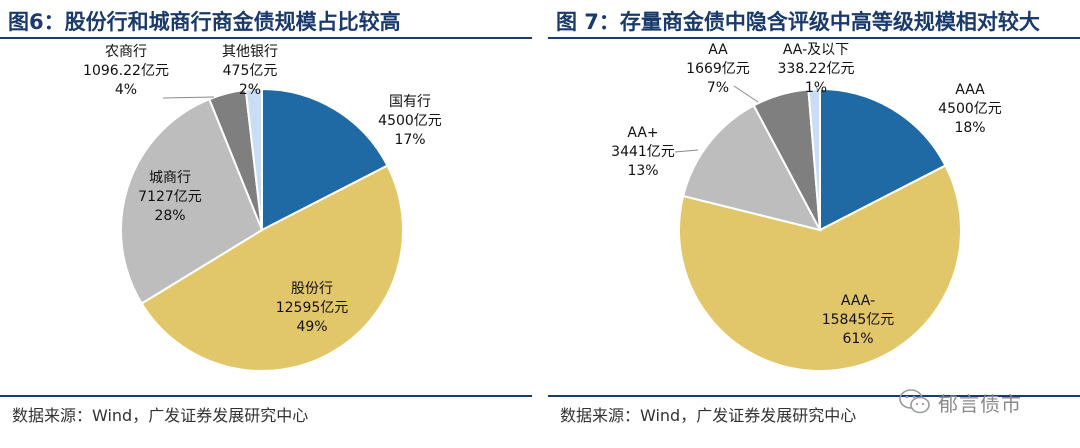 Image resolution: width=1080 pixels, height=448 pixels. I want to click on slice-percent: 18%, so click(969, 128).